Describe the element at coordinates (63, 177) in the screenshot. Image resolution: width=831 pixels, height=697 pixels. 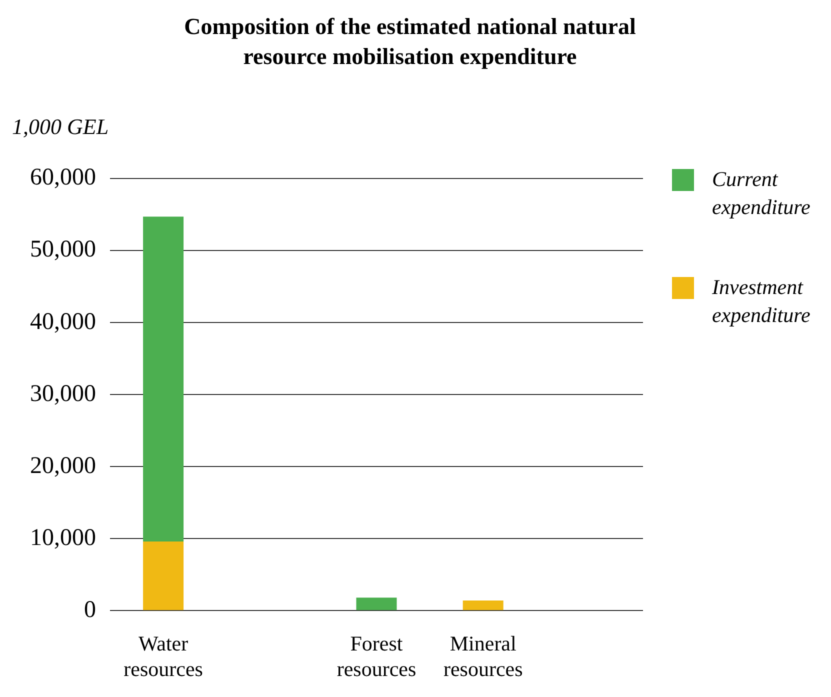
I see `y-tick-label: 60,000` at that location.